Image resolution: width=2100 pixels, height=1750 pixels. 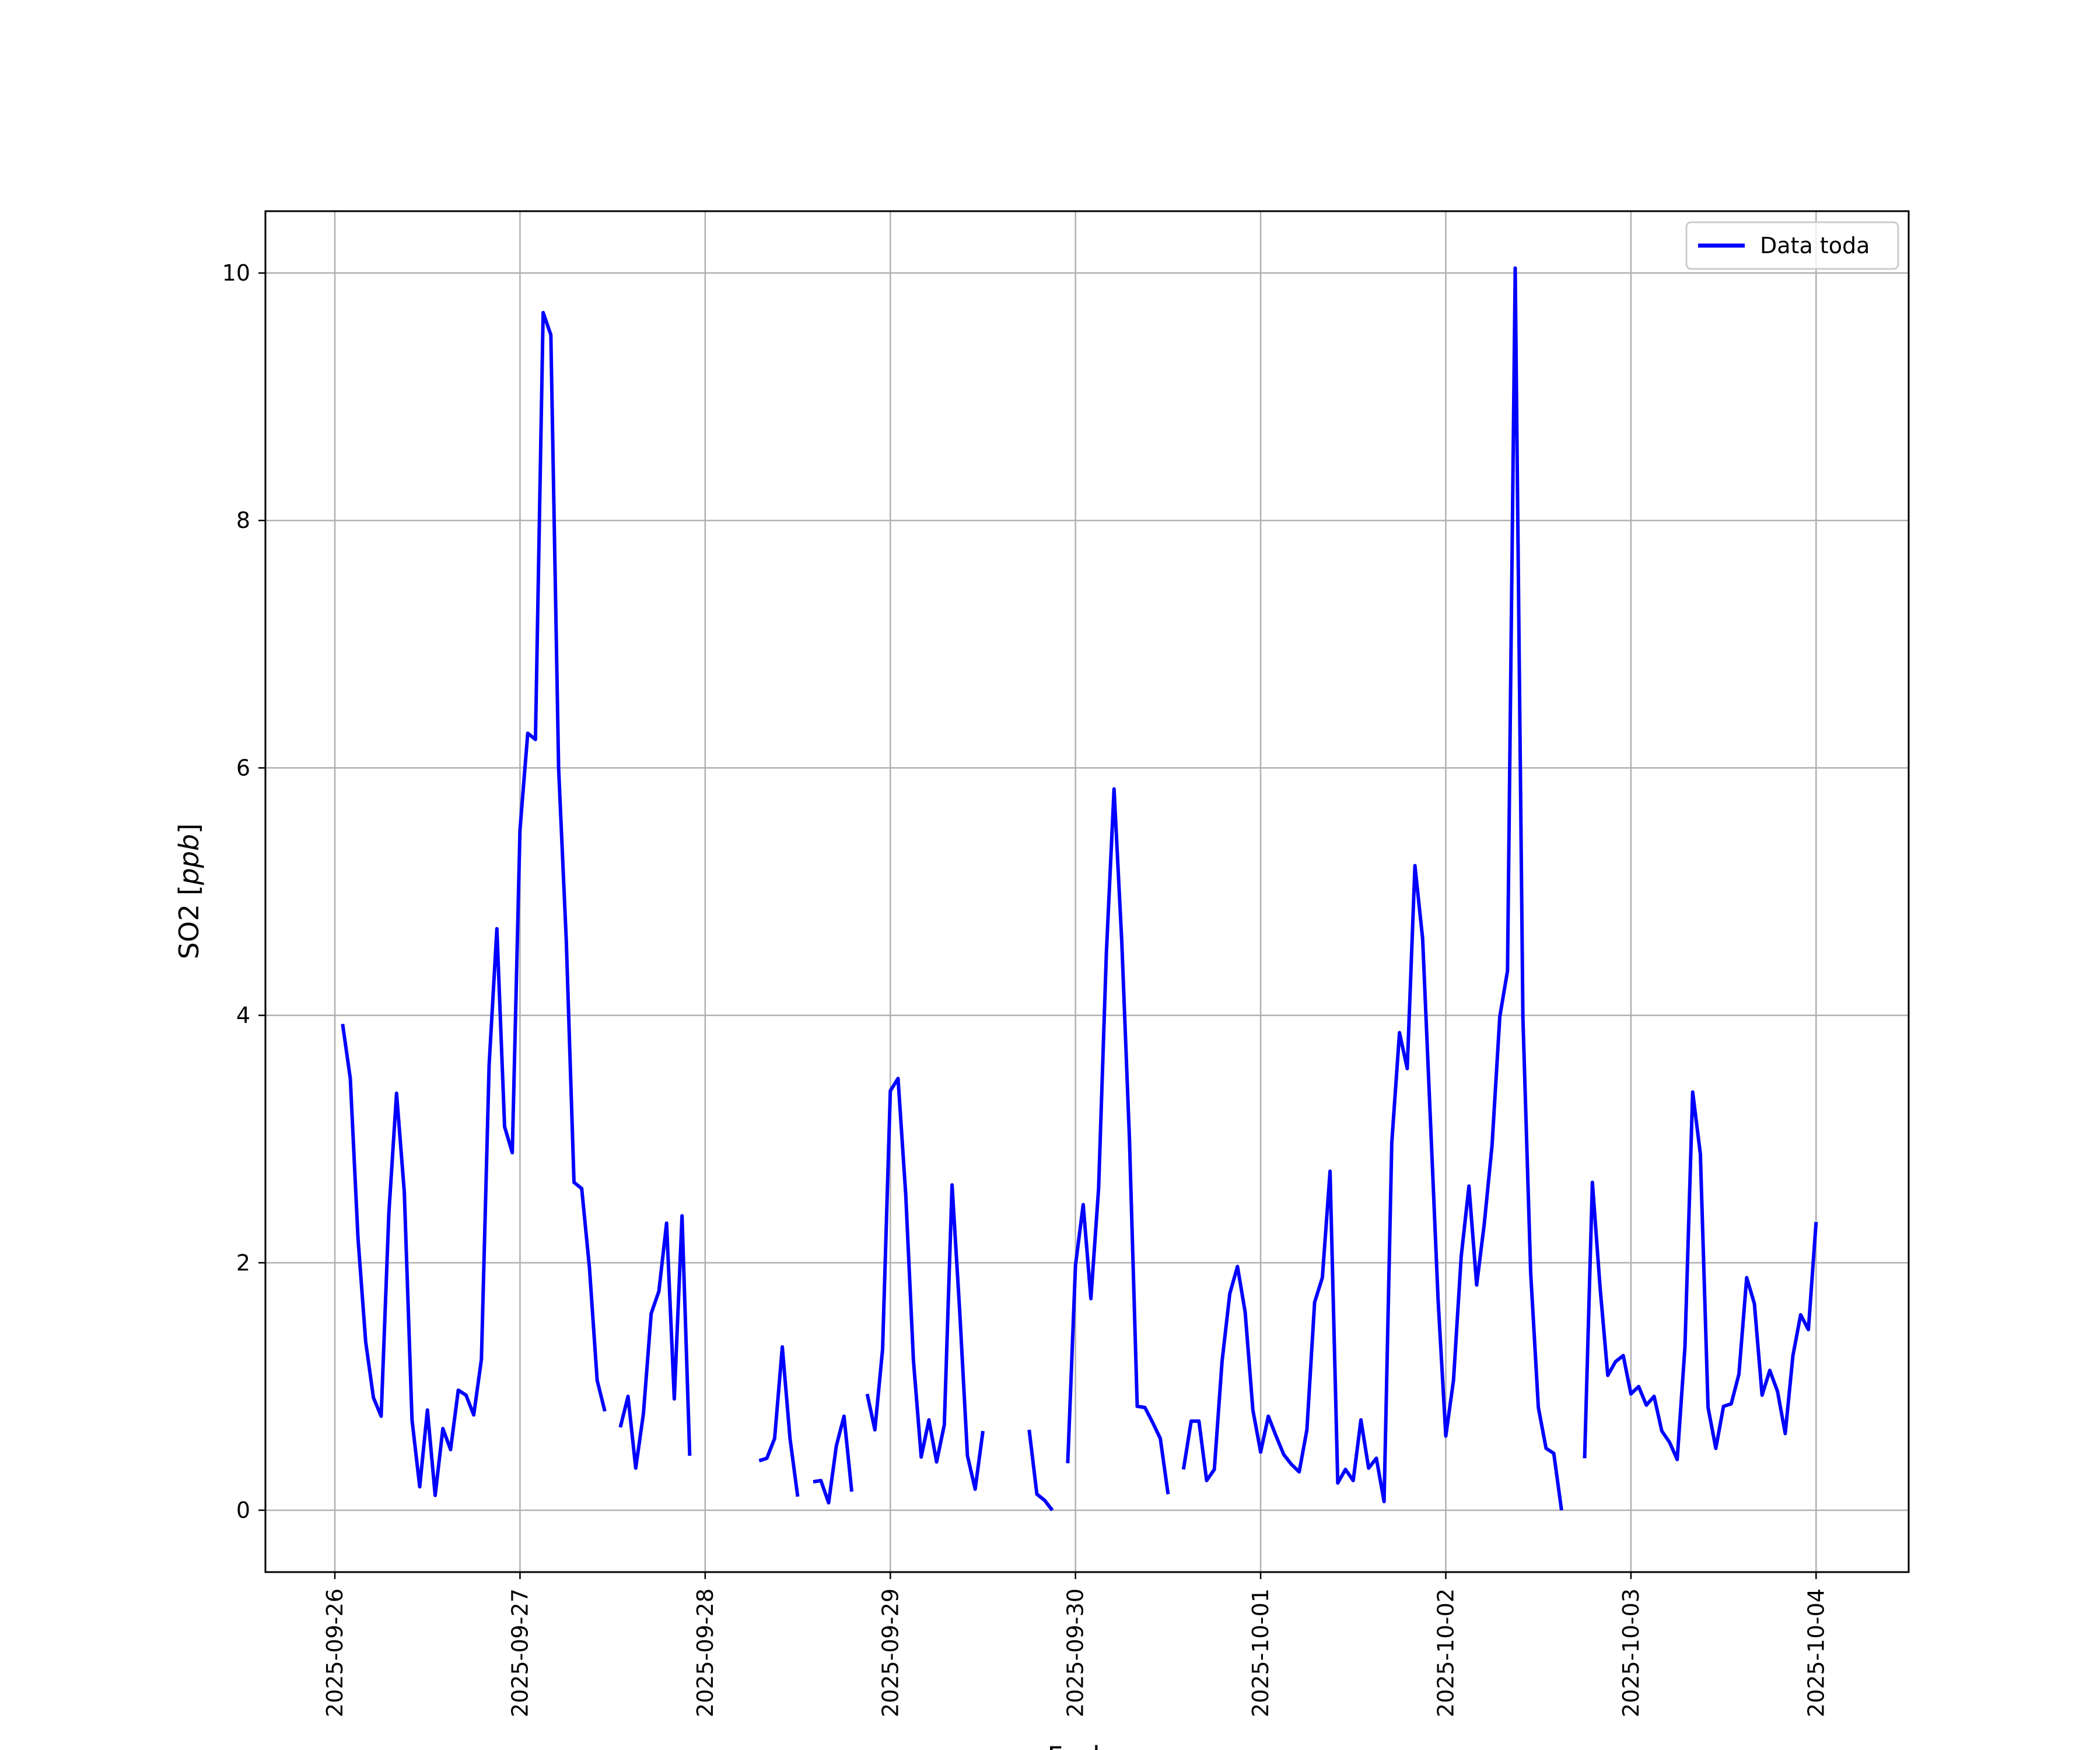 I want to click on y-tick-label: 8, so click(x=243, y=520).